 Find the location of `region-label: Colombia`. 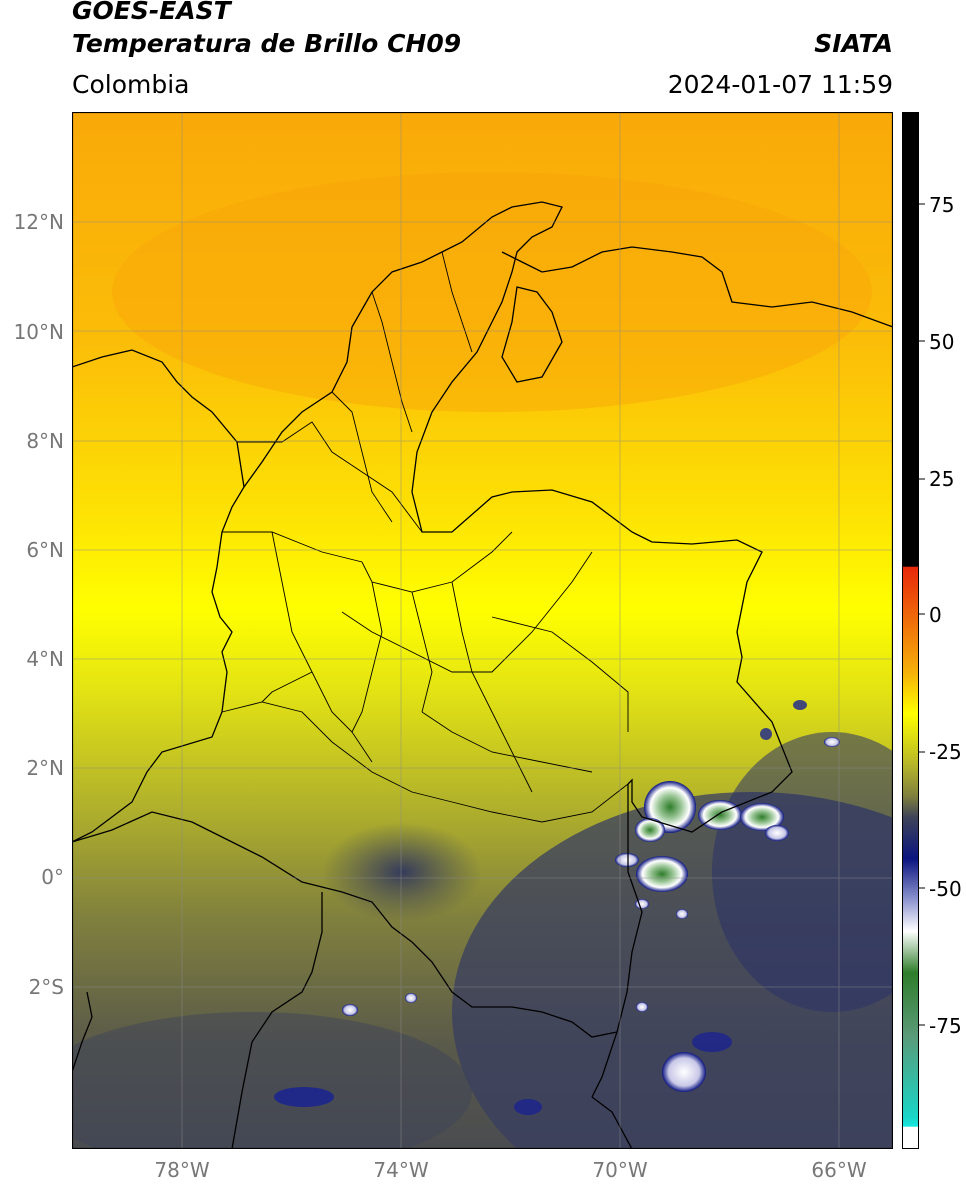

region-label: Colombia is located at coordinates (131, 84).